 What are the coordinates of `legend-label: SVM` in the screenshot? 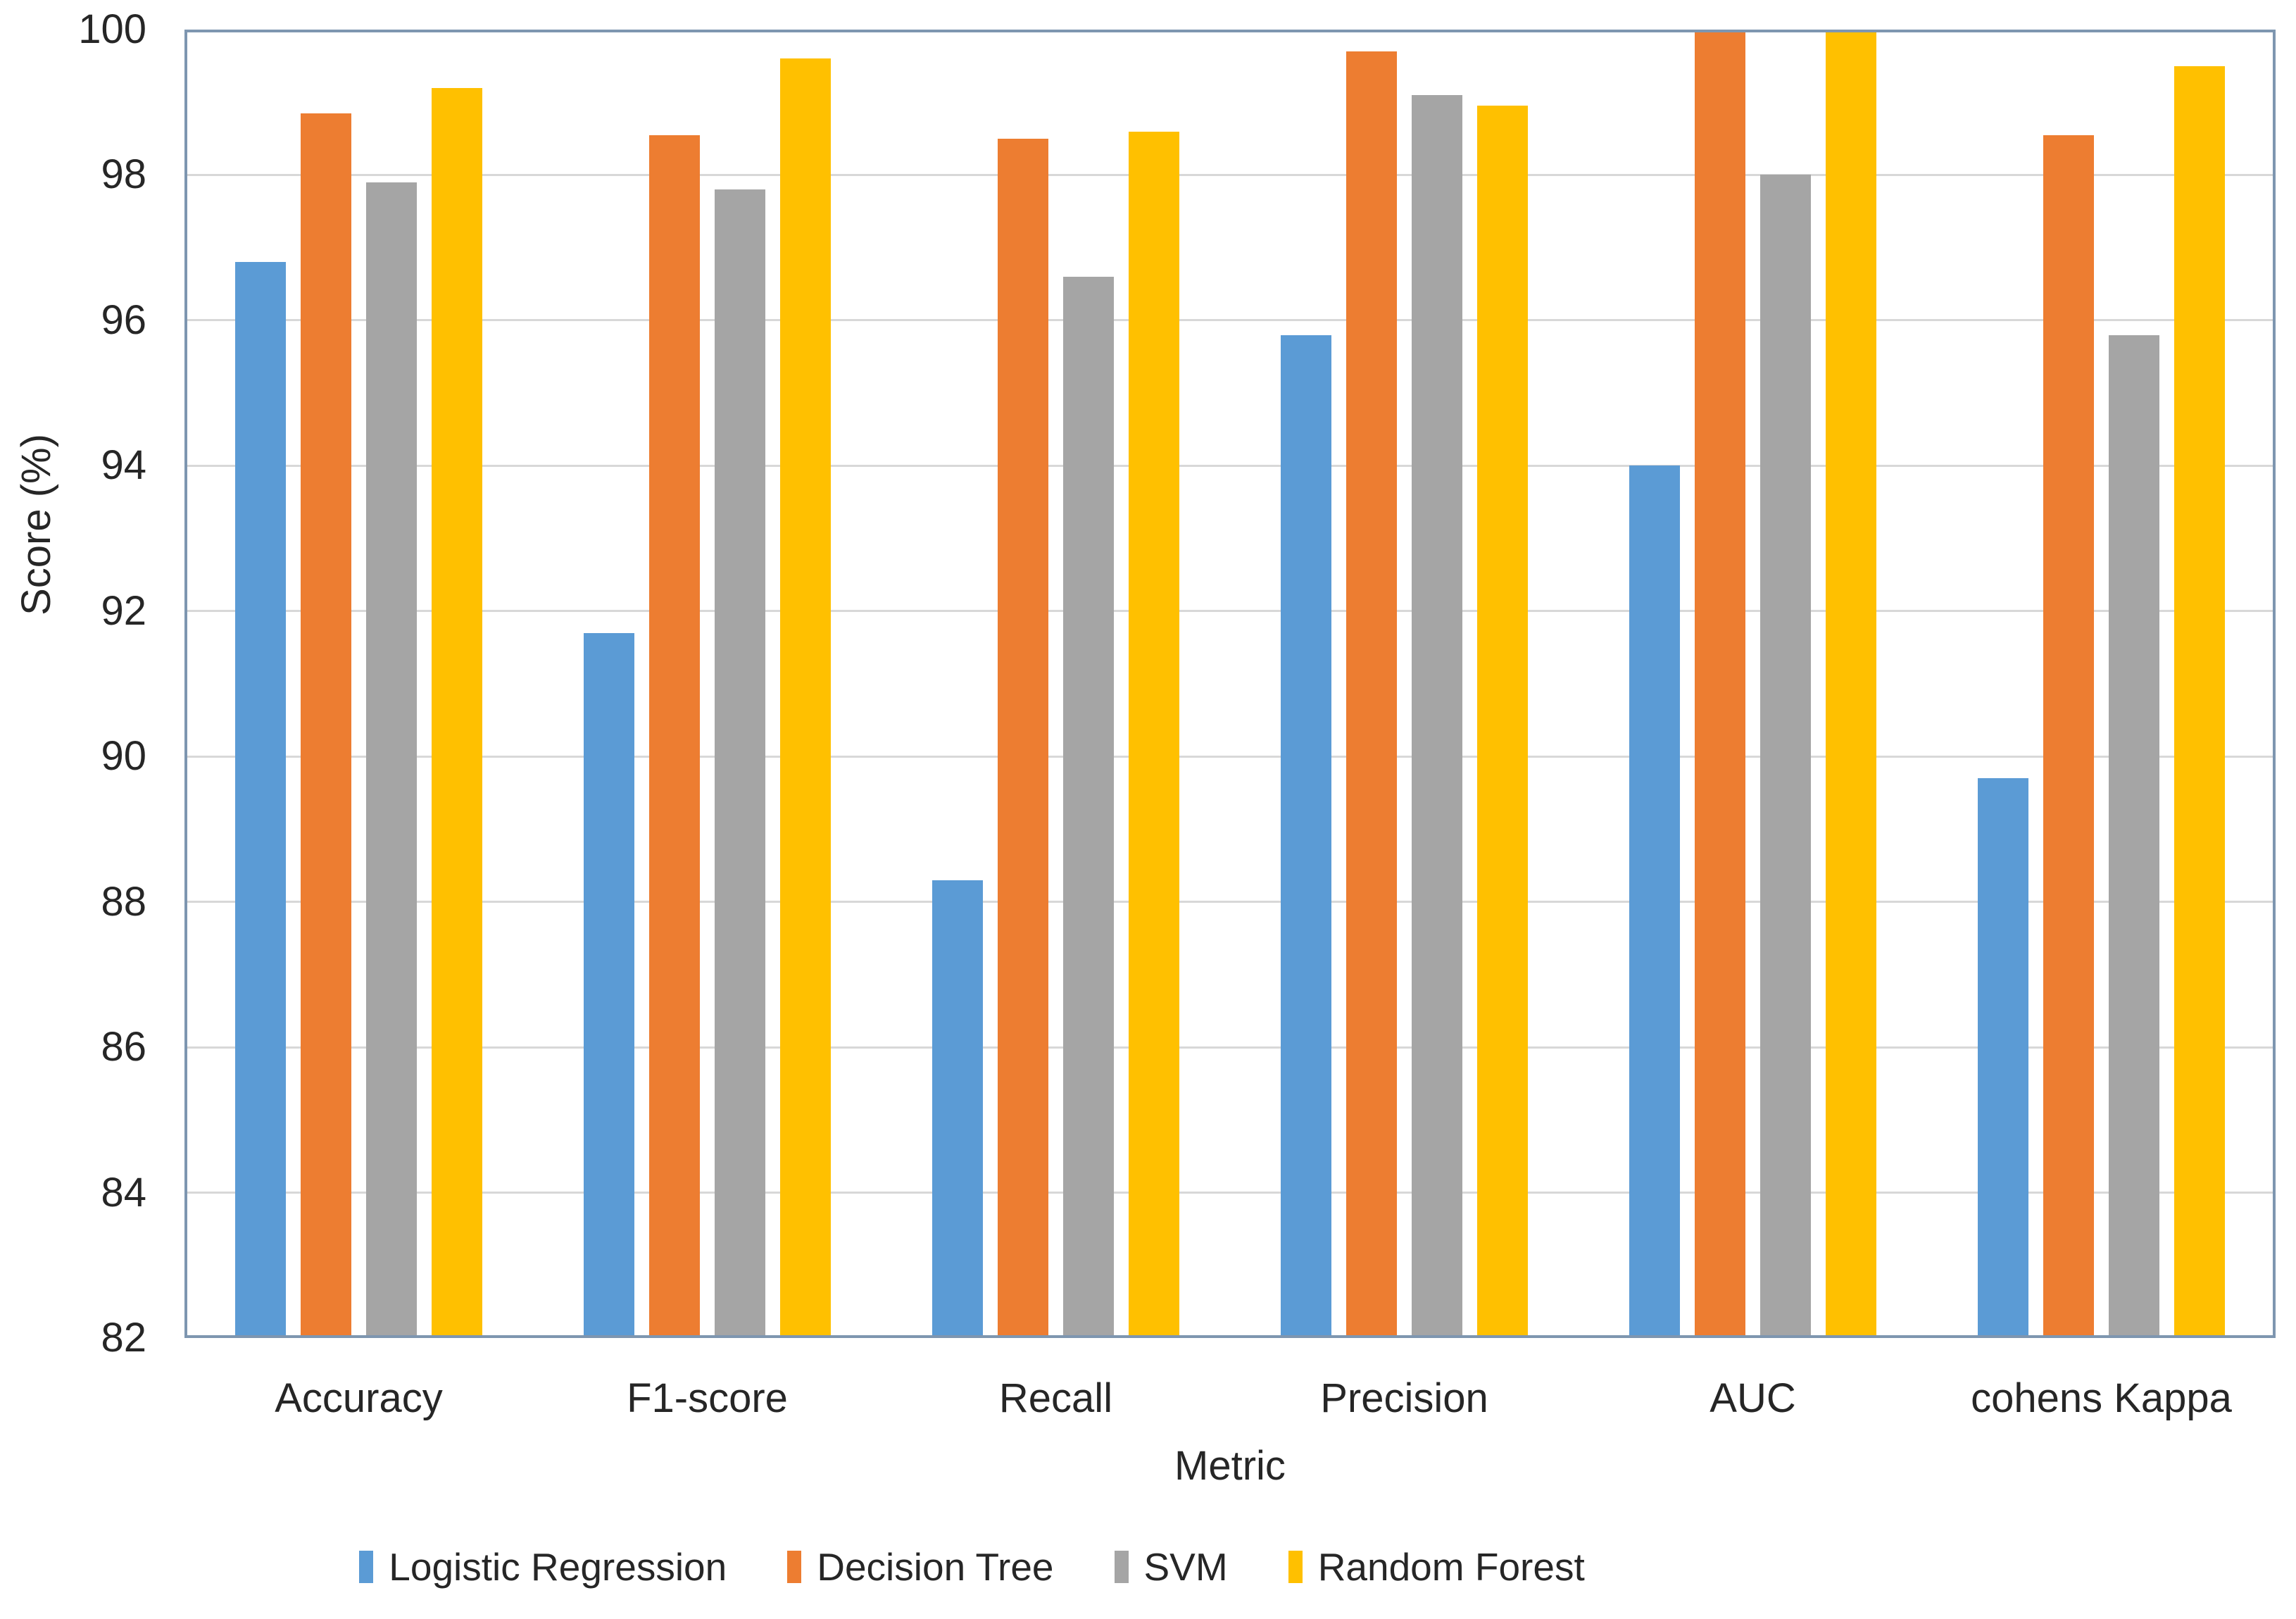 It's located at (1185, 1567).